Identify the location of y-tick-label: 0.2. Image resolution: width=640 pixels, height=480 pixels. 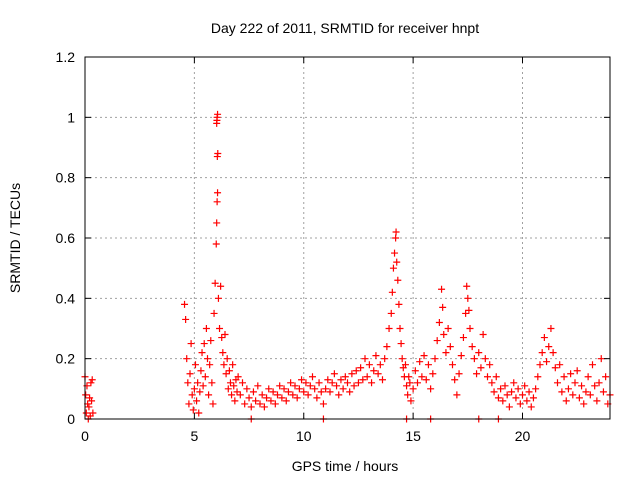
(66, 359).